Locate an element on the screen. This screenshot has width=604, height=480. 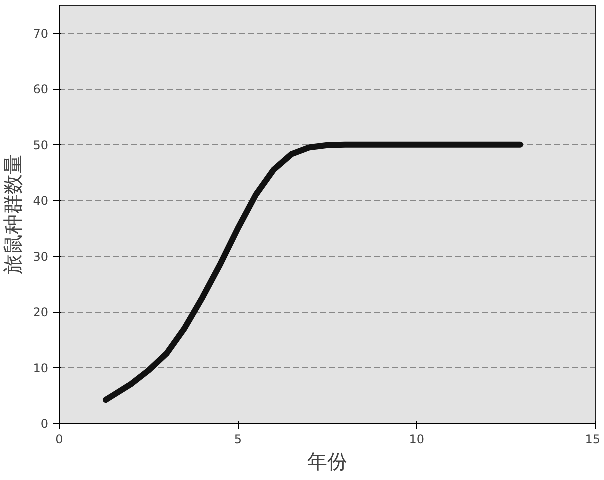
y-tick-label: 60 is located at coordinates (41, 89).